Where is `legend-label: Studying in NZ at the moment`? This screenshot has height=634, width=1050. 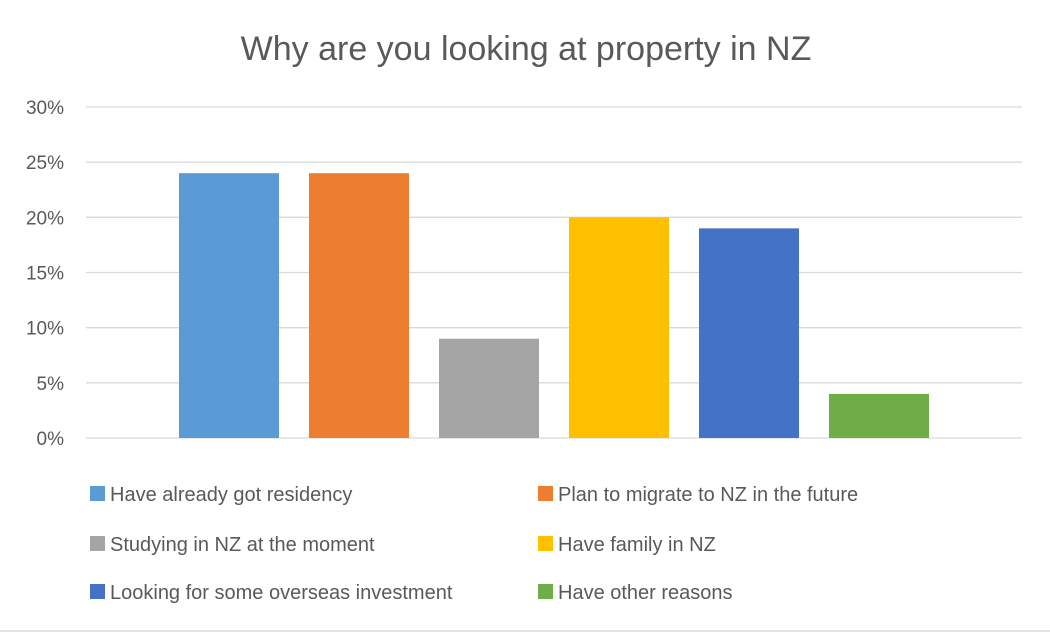
legend-label: Studying in NZ at the moment is located at coordinates (242, 545).